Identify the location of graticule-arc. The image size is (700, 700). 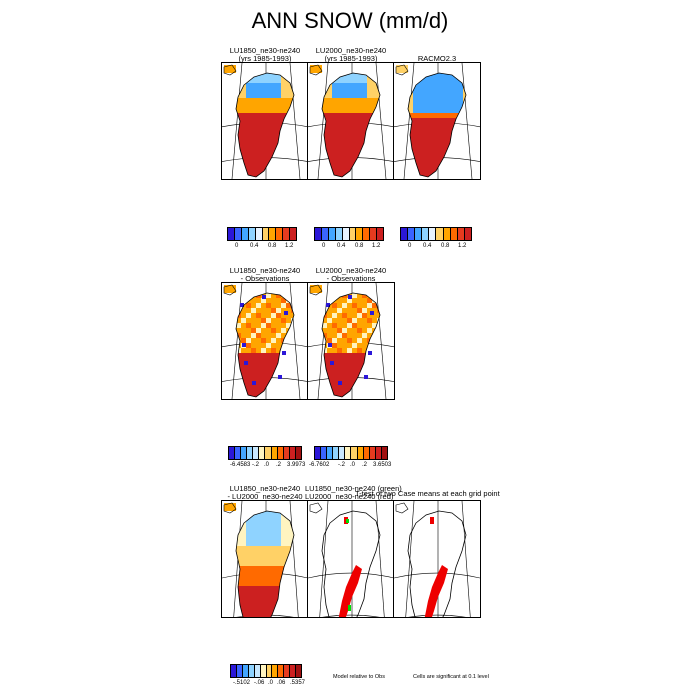
(351, 615).